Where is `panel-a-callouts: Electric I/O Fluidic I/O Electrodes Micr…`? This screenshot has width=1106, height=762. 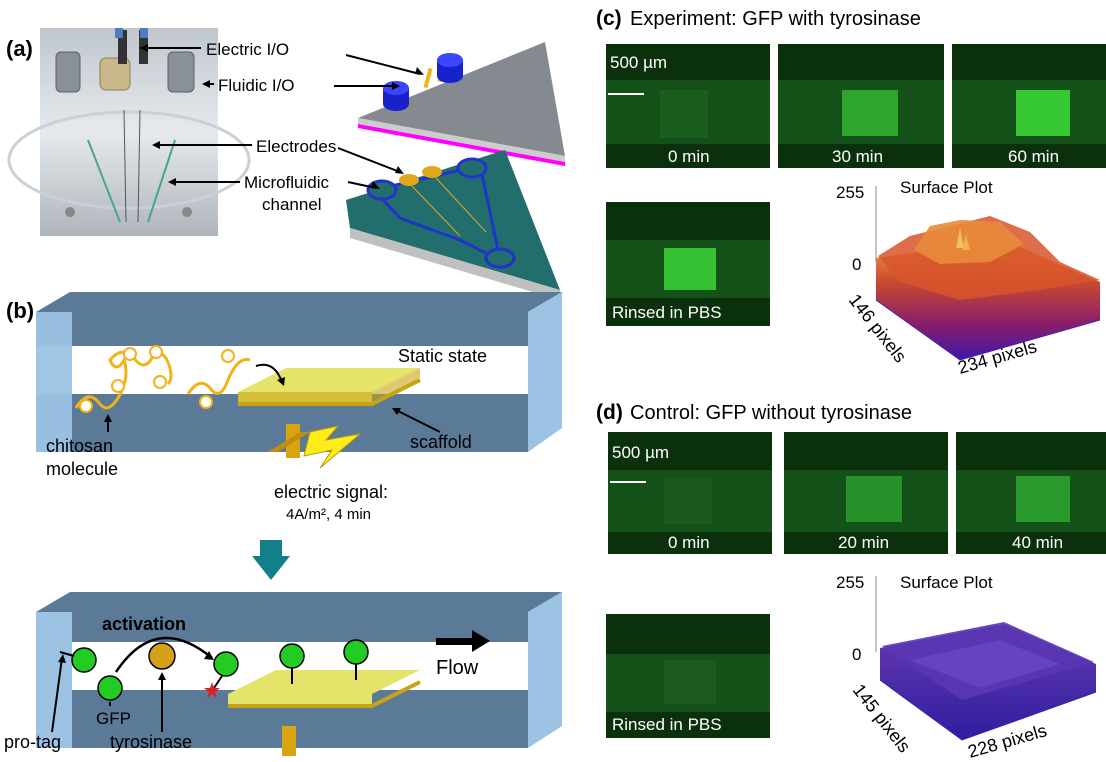 panel-a-callouts: Electric I/O Fluidic I/O Electrodes Micr… is located at coordinates (282, 127).